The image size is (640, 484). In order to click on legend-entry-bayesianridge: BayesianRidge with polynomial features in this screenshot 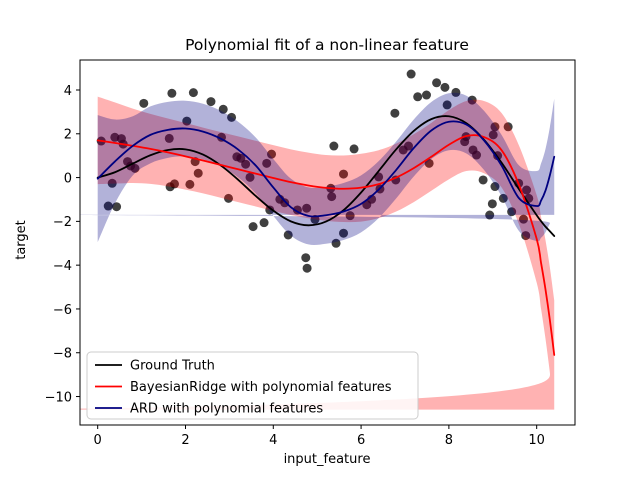, I will do `click(243, 387)`.